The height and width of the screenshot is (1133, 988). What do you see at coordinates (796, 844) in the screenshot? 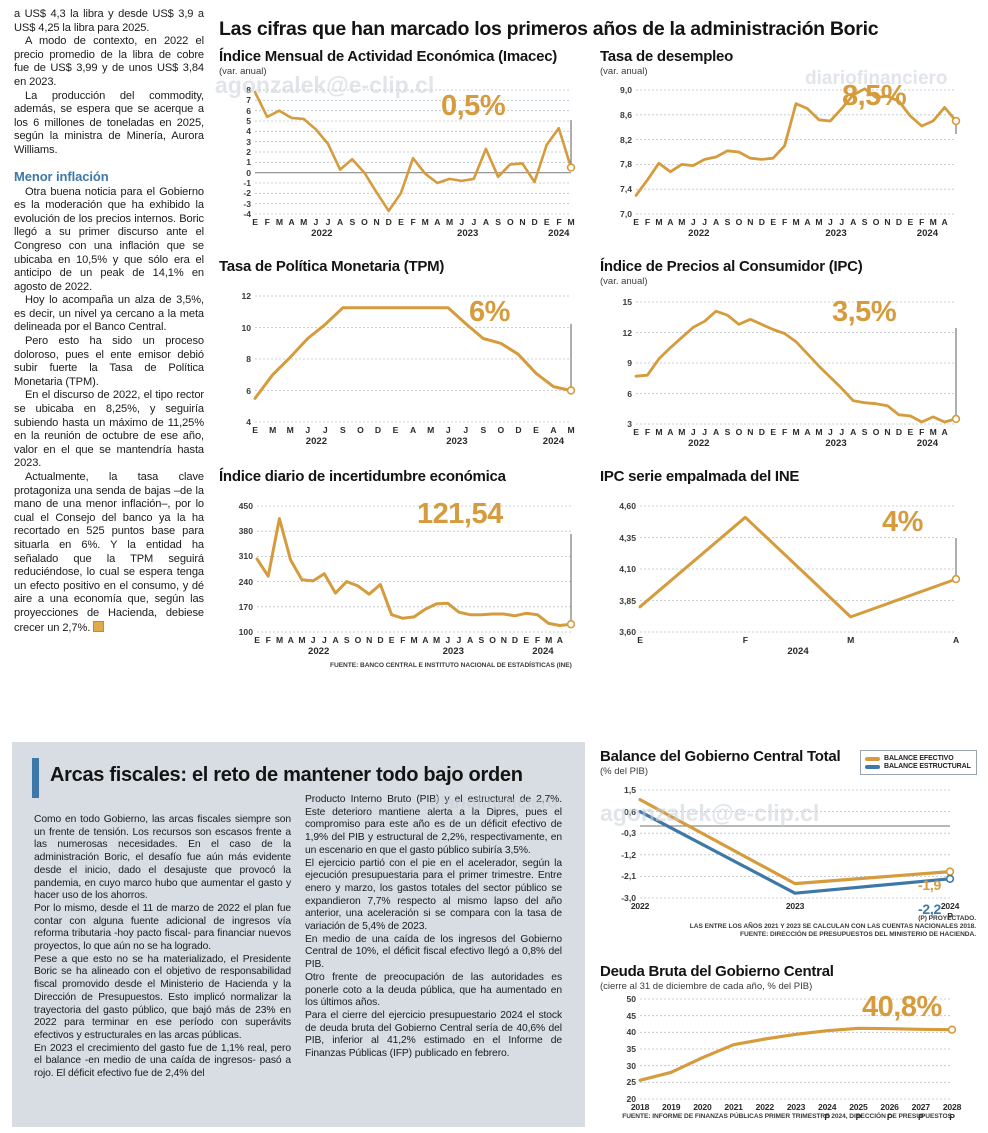
I see `chart-canvas-balance_gobierno` at bounding box center [796, 844].